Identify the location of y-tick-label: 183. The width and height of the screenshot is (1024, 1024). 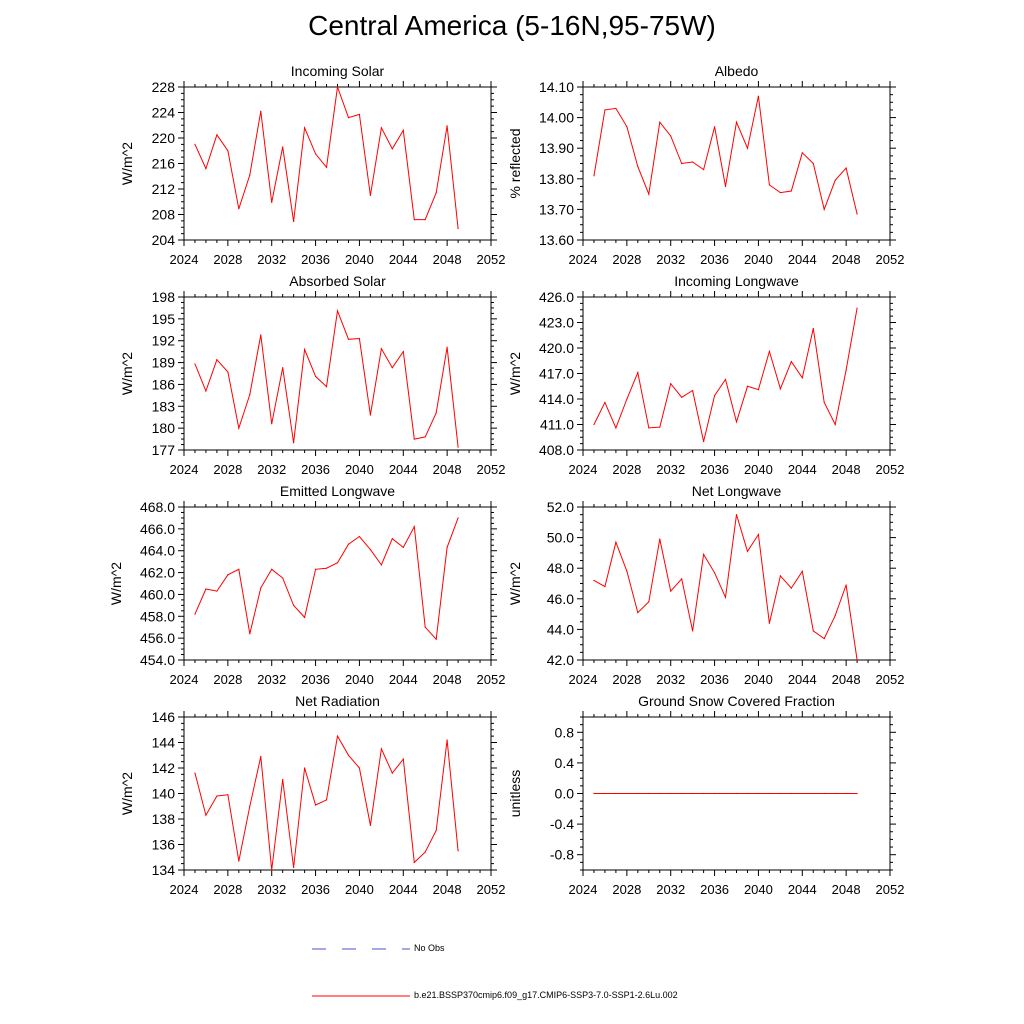
(164, 406).